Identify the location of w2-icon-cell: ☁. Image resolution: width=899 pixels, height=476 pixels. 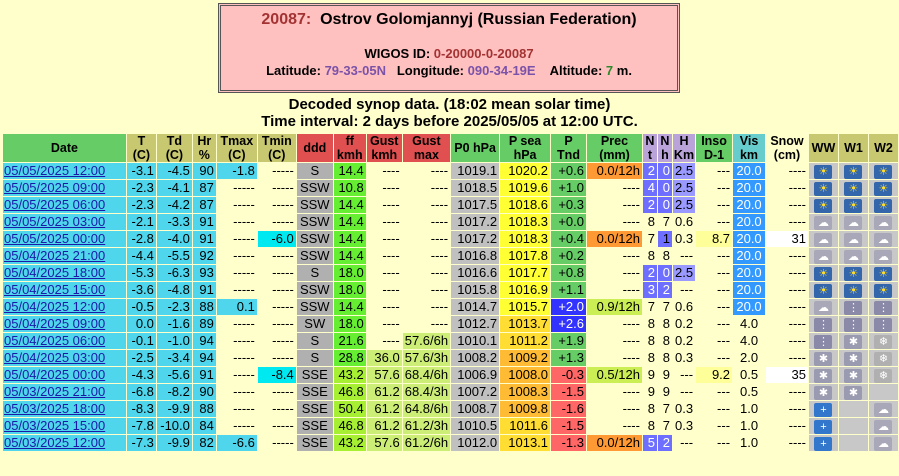
(883, 409).